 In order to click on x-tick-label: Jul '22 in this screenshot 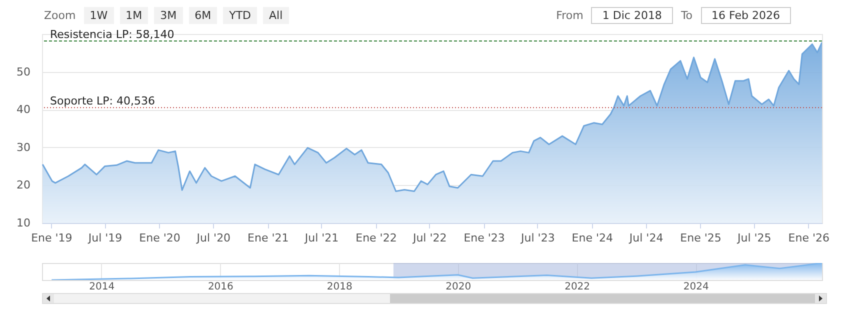, I will do `click(429, 238)`.